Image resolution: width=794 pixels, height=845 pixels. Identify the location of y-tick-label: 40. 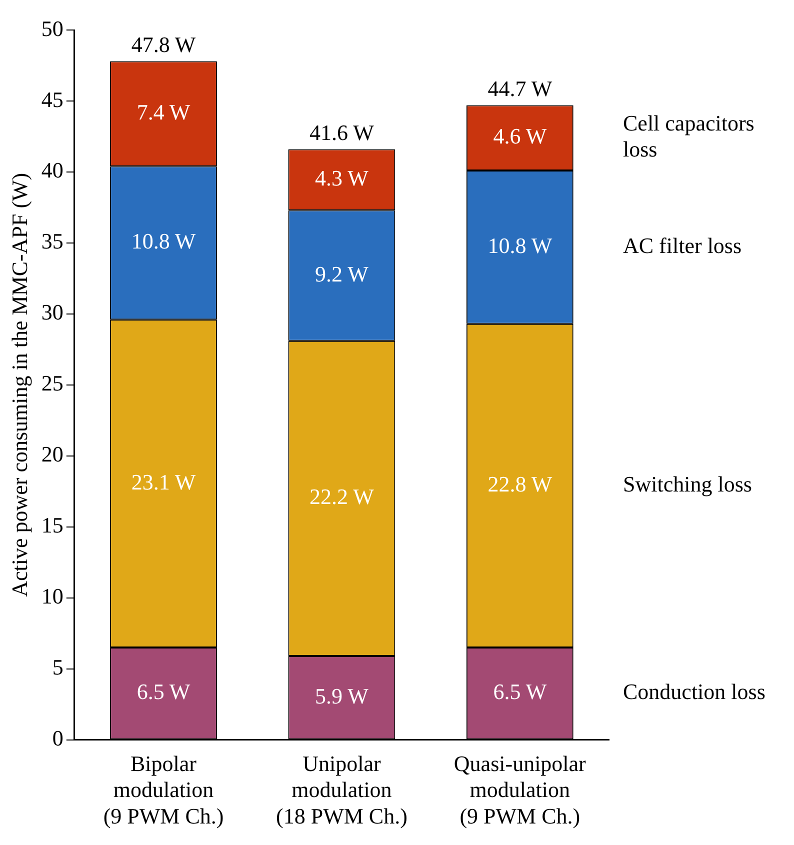
(52, 170).